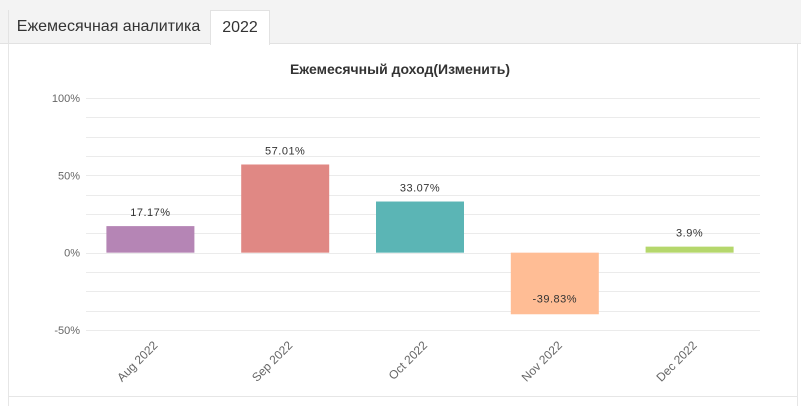 The width and height of the screenshot is (801, 406). Describe the element at coordinates (542, 361) in the screenshot. I see `x-tick-label: Nov 2022` at that location.